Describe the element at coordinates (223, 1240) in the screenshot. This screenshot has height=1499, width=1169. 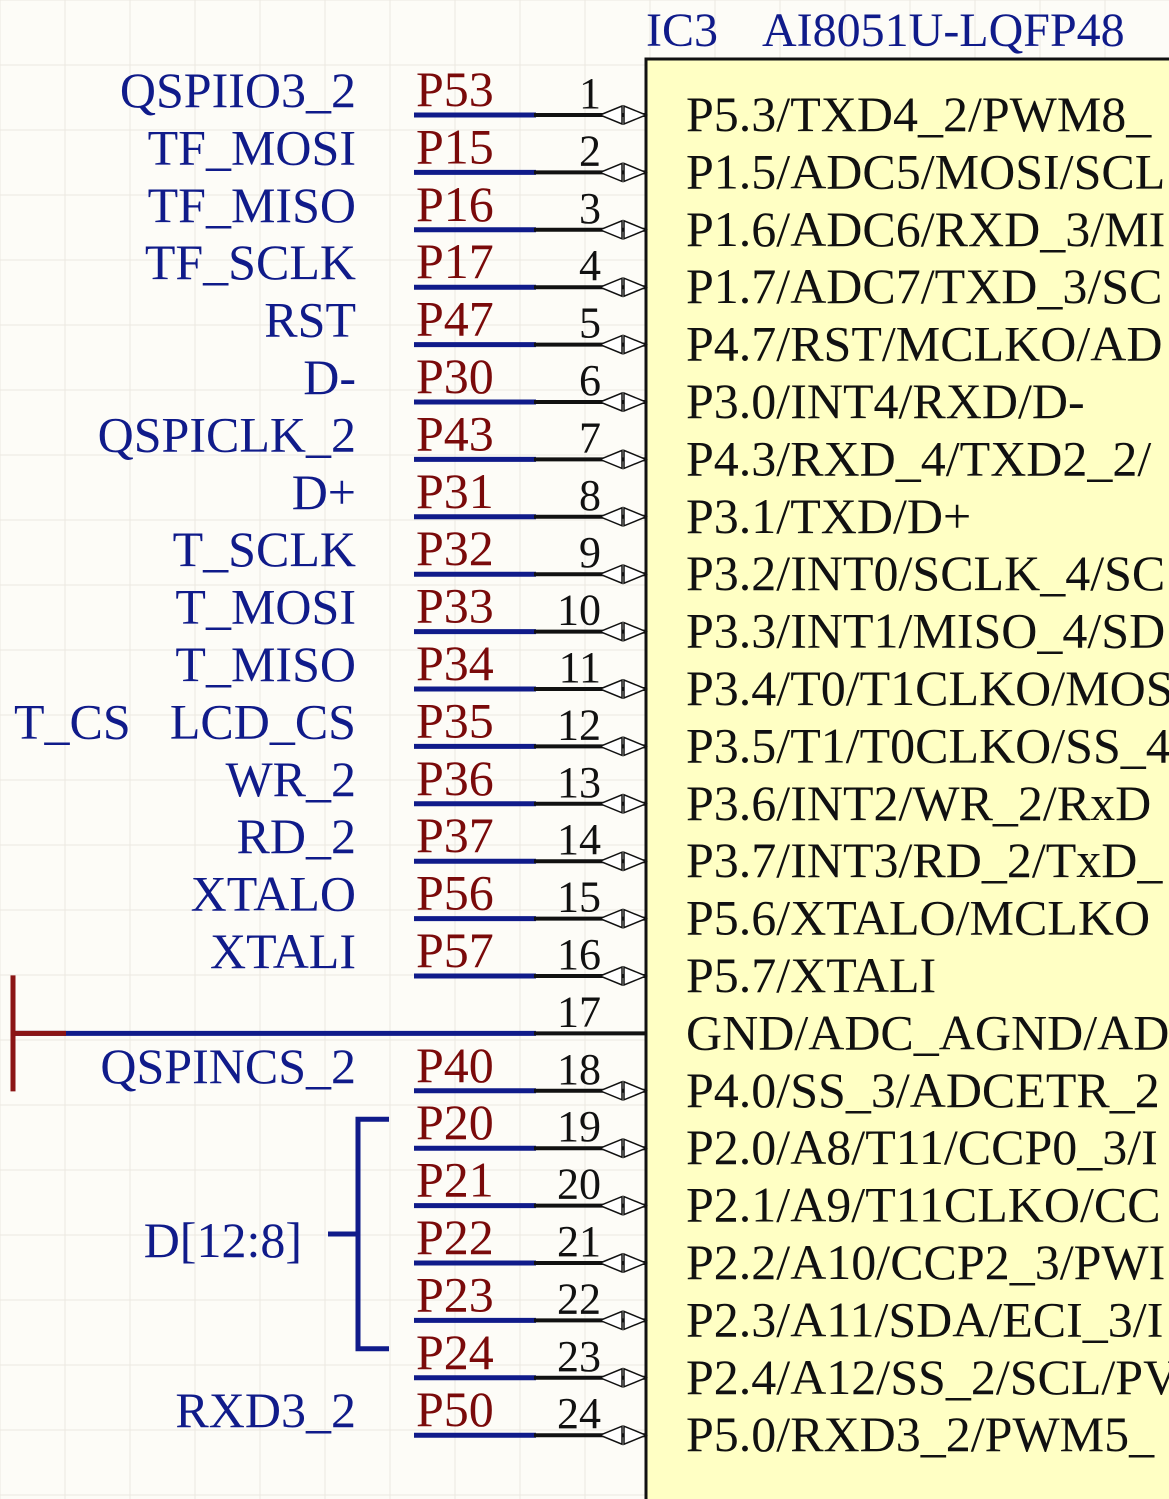
I see `bus-label: D[12:8]` at that location.